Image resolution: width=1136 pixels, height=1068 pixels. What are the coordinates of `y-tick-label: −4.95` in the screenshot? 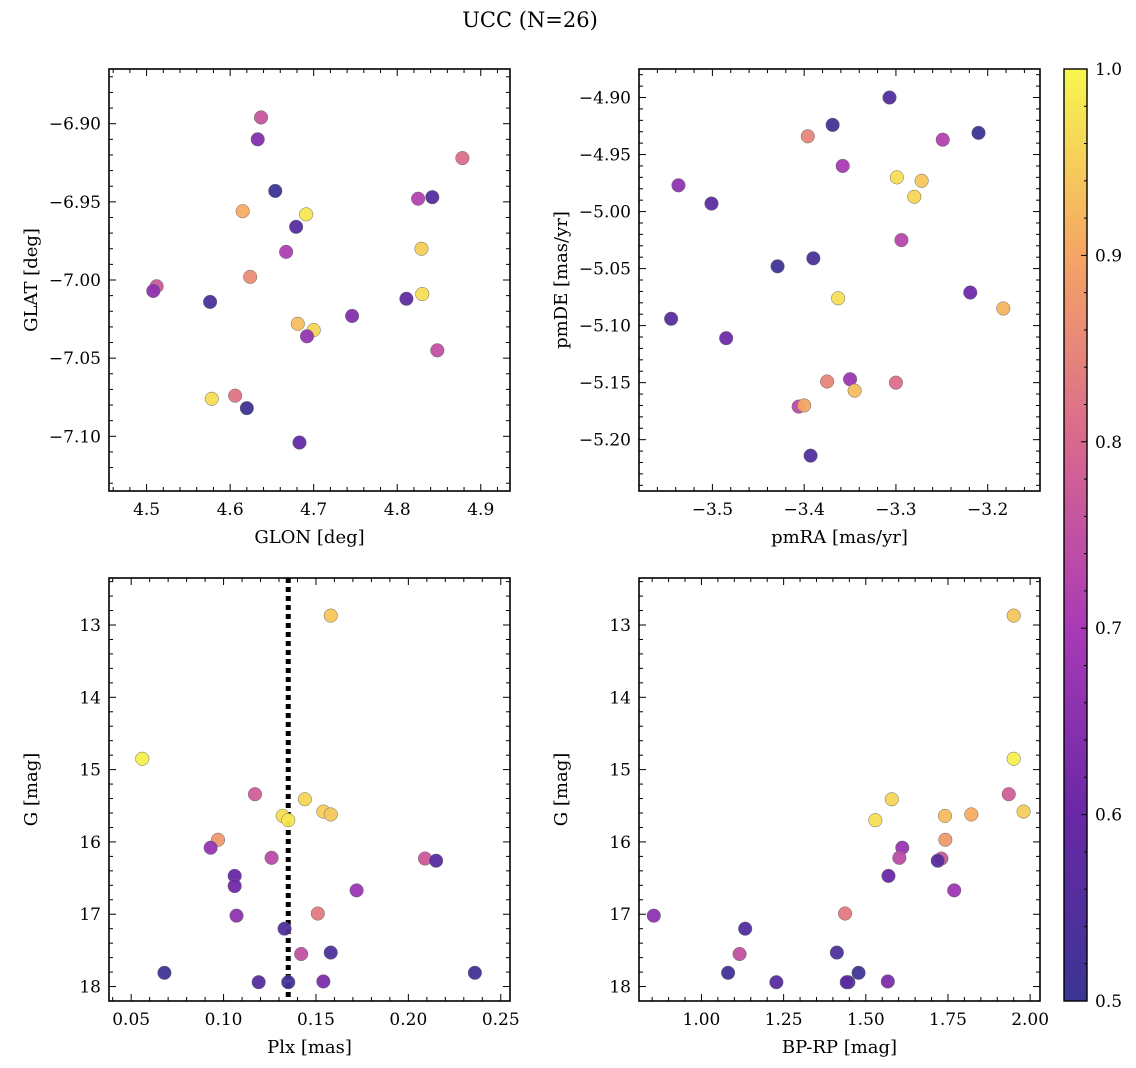 It's located at (605, 156).